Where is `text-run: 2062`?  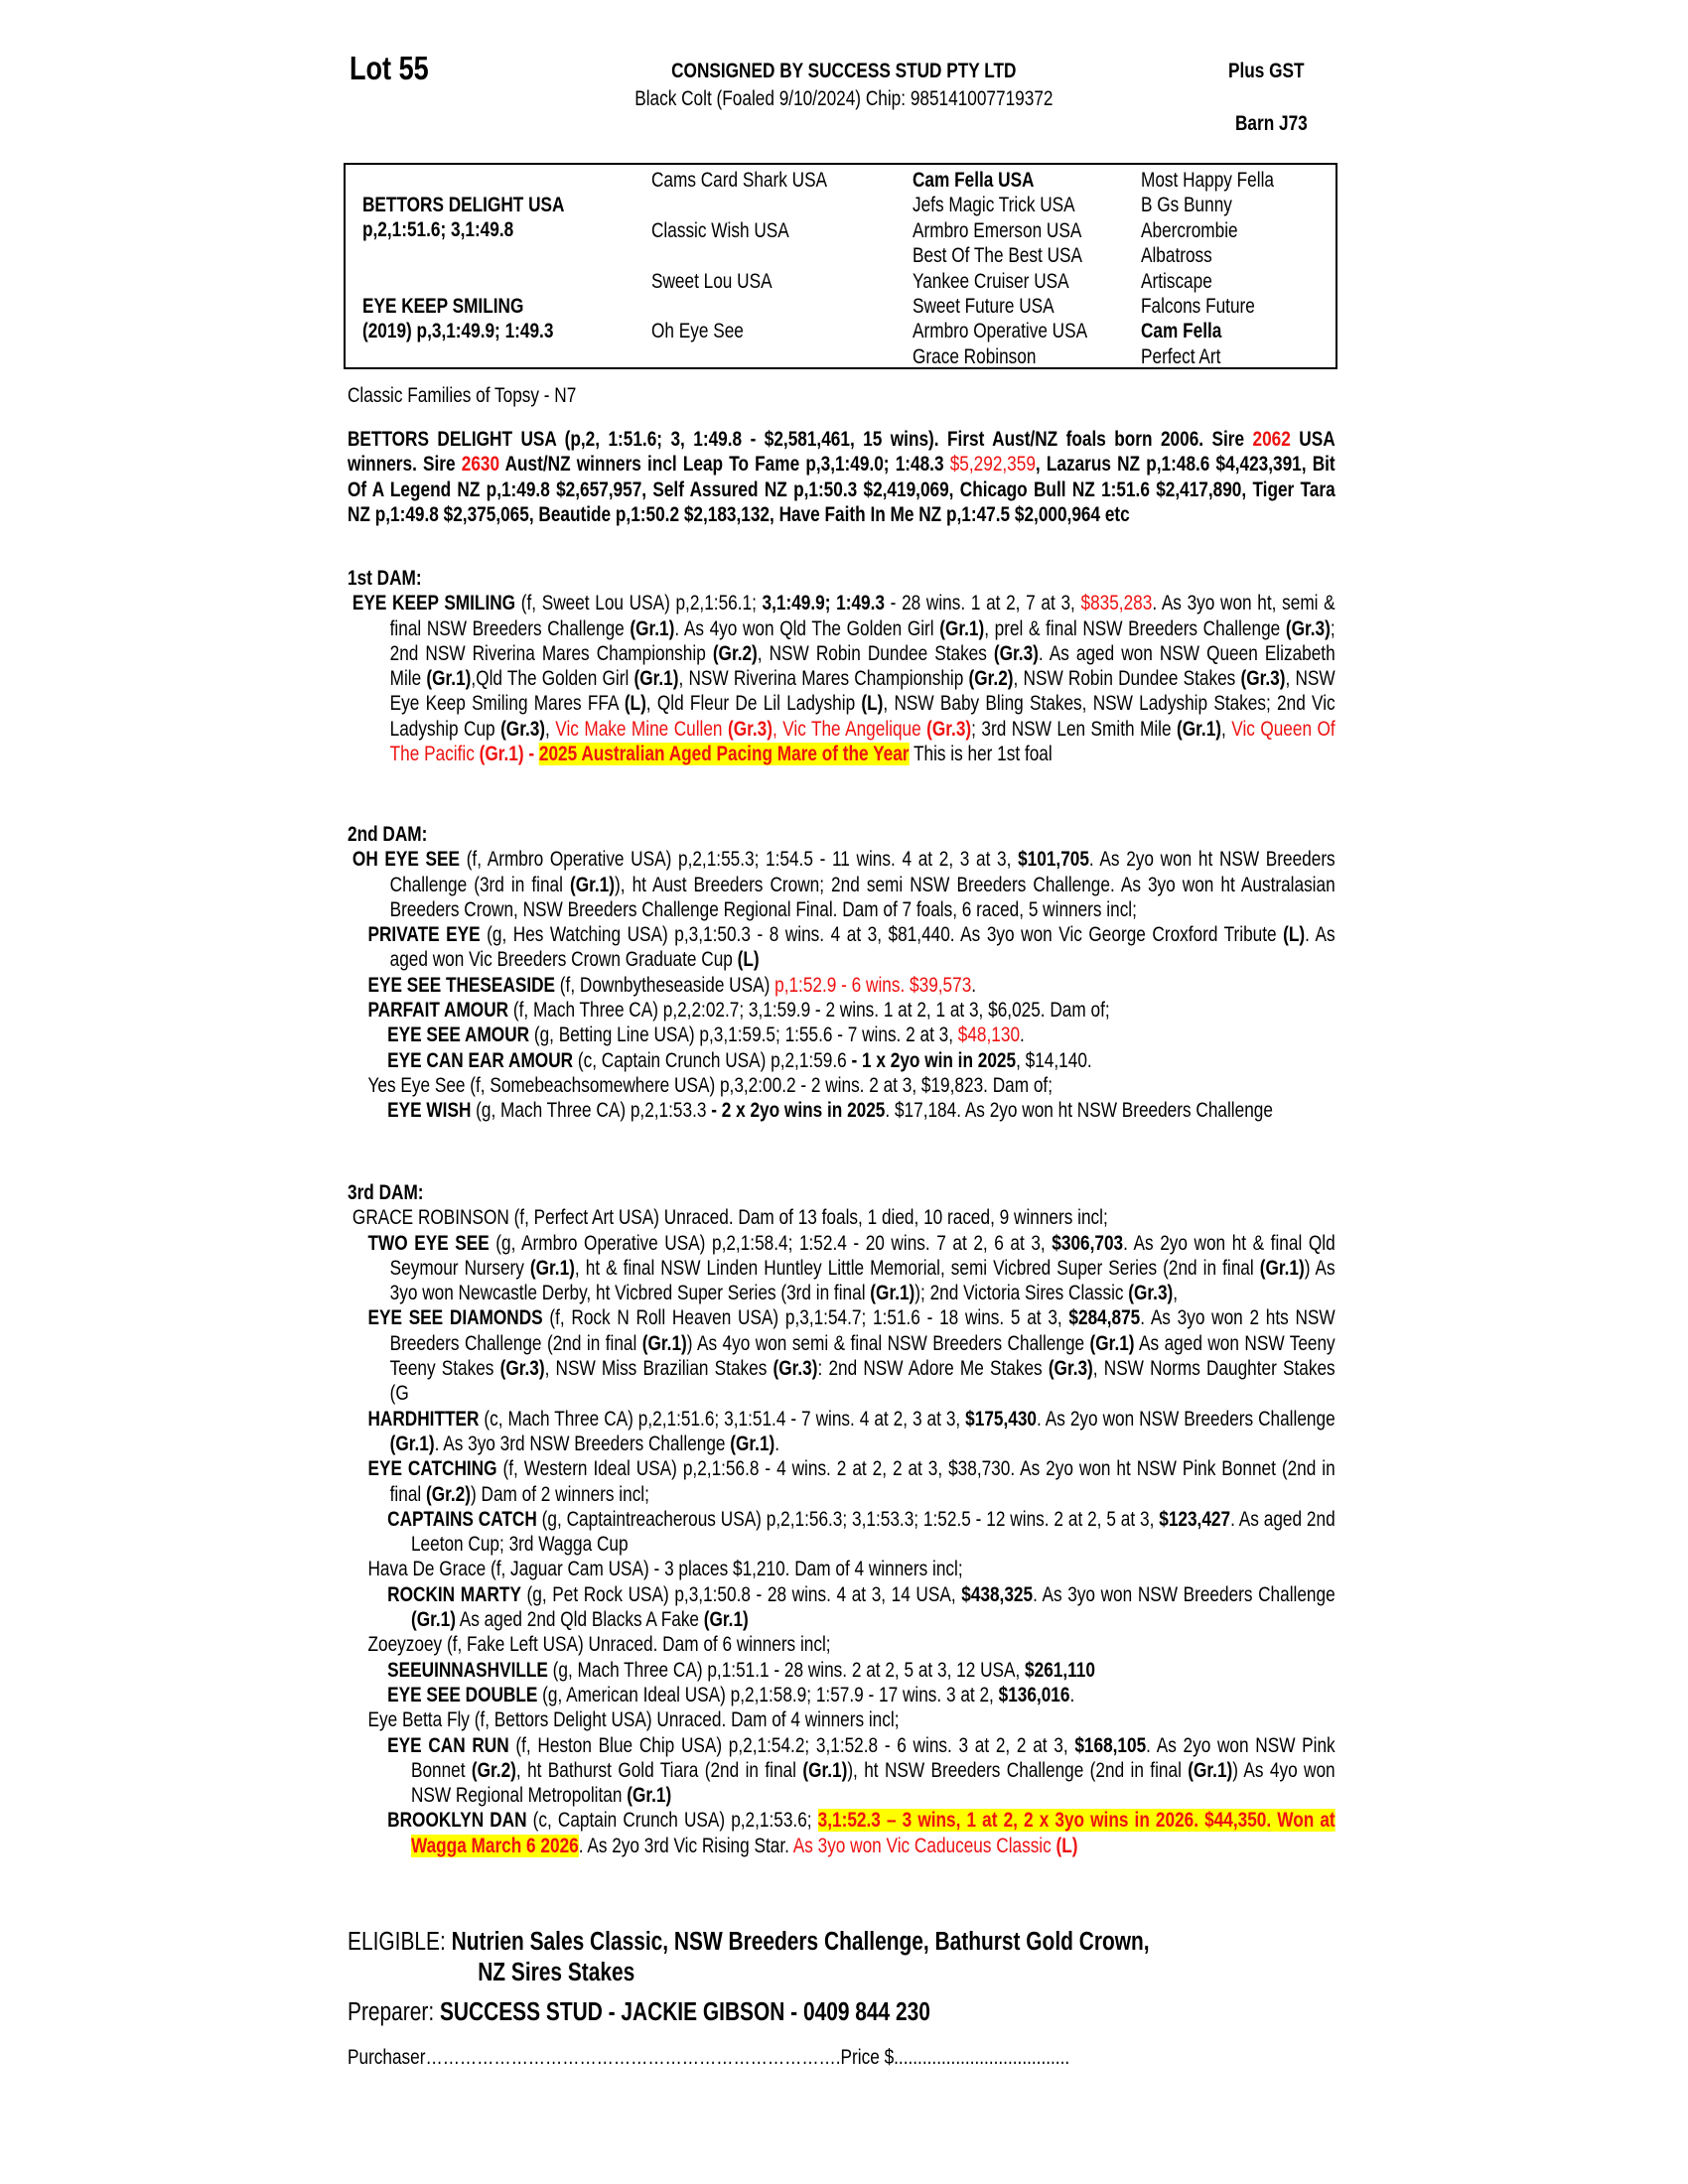 text-run: 2062 is located at coordinates (1271, 439).